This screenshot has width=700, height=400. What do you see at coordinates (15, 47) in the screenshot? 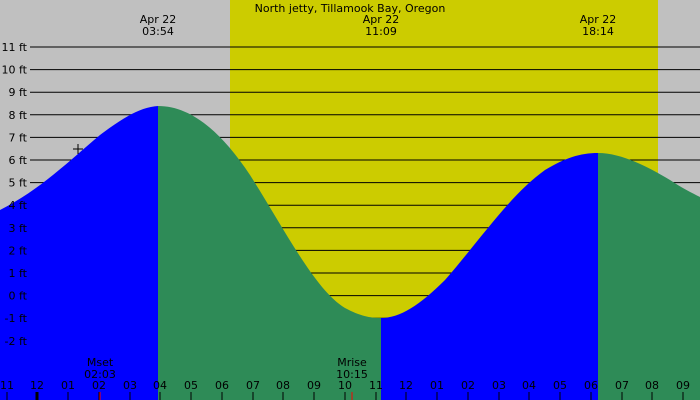
I see `y-tick-label: 11 ft` at bounding box center [15, 47].